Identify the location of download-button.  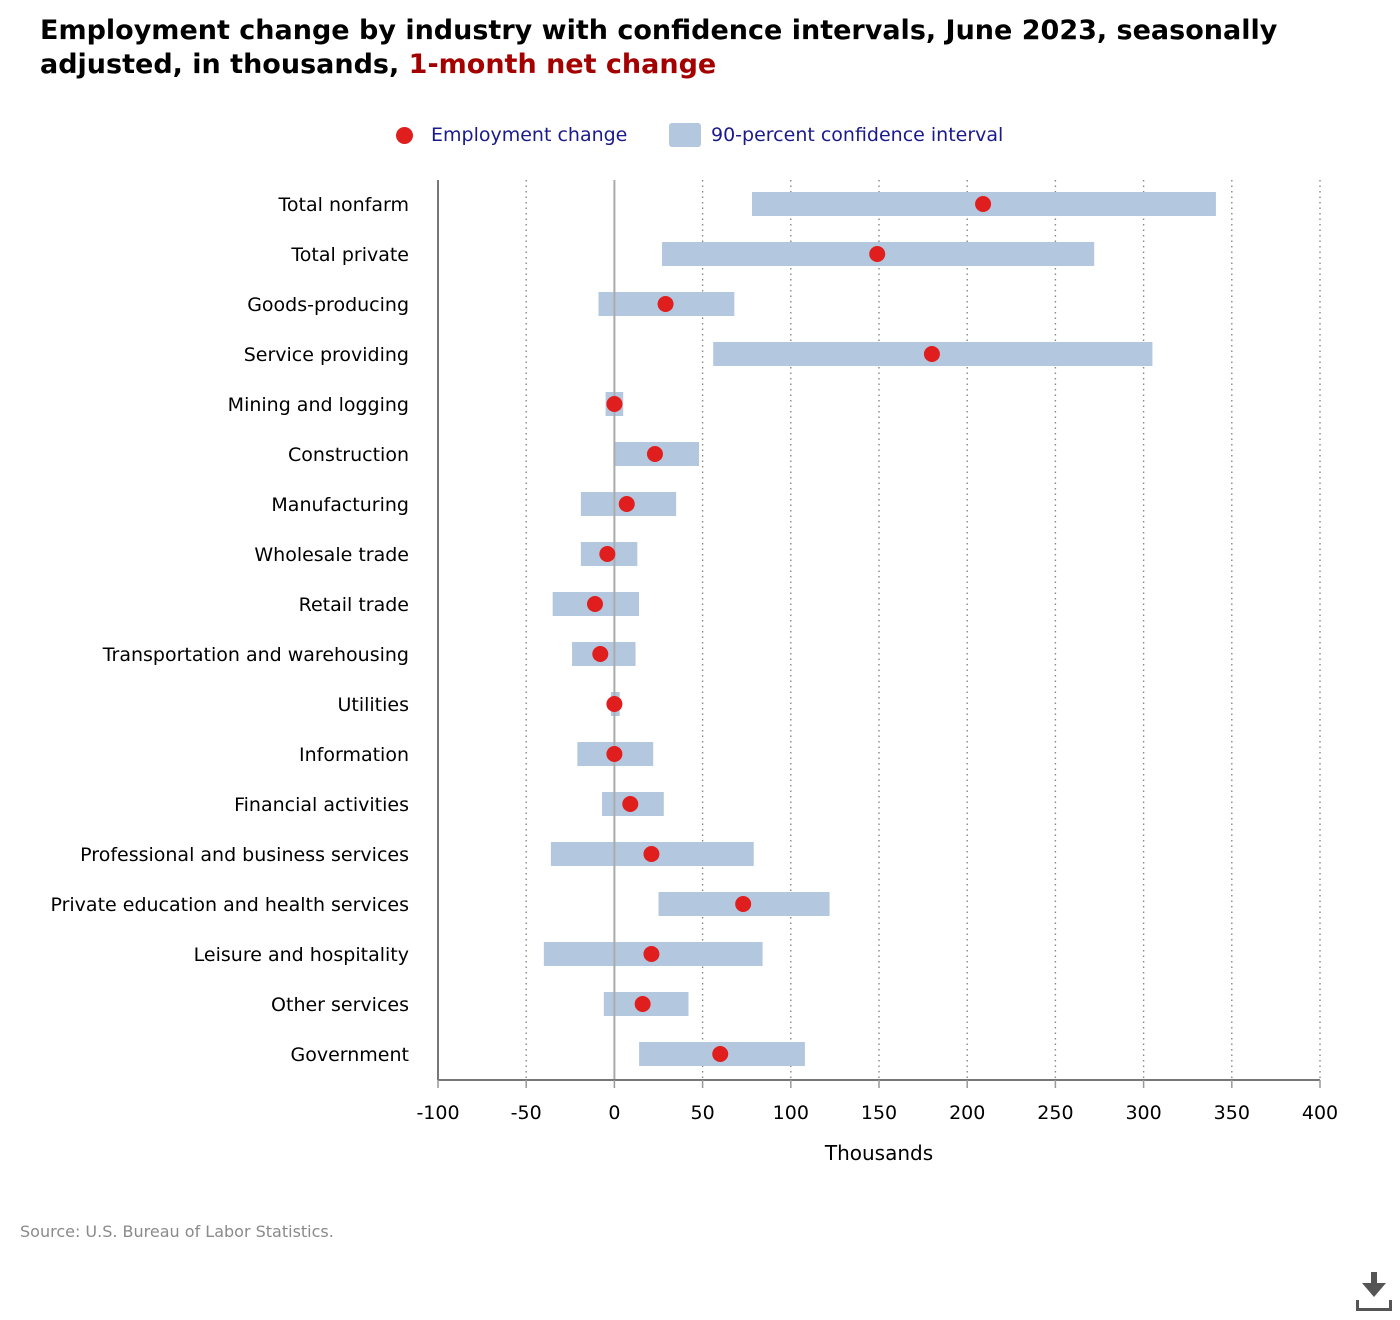
(1374, 1292).